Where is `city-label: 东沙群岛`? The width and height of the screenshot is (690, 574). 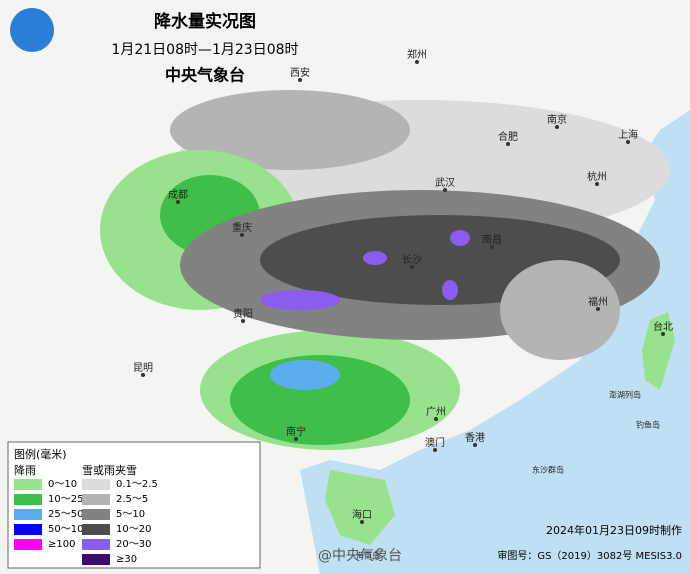 city-label: 东沙群岛 is located at coordinates (548, 470).